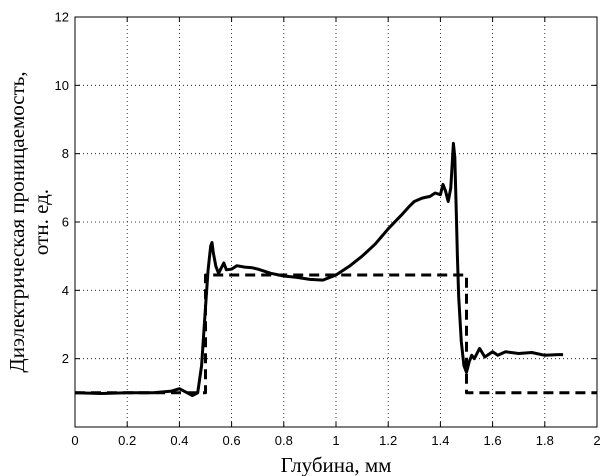 This screenshot has width=602, height=476. I want to click on x-axis-label: Глубина, мм, so click(336, 464).